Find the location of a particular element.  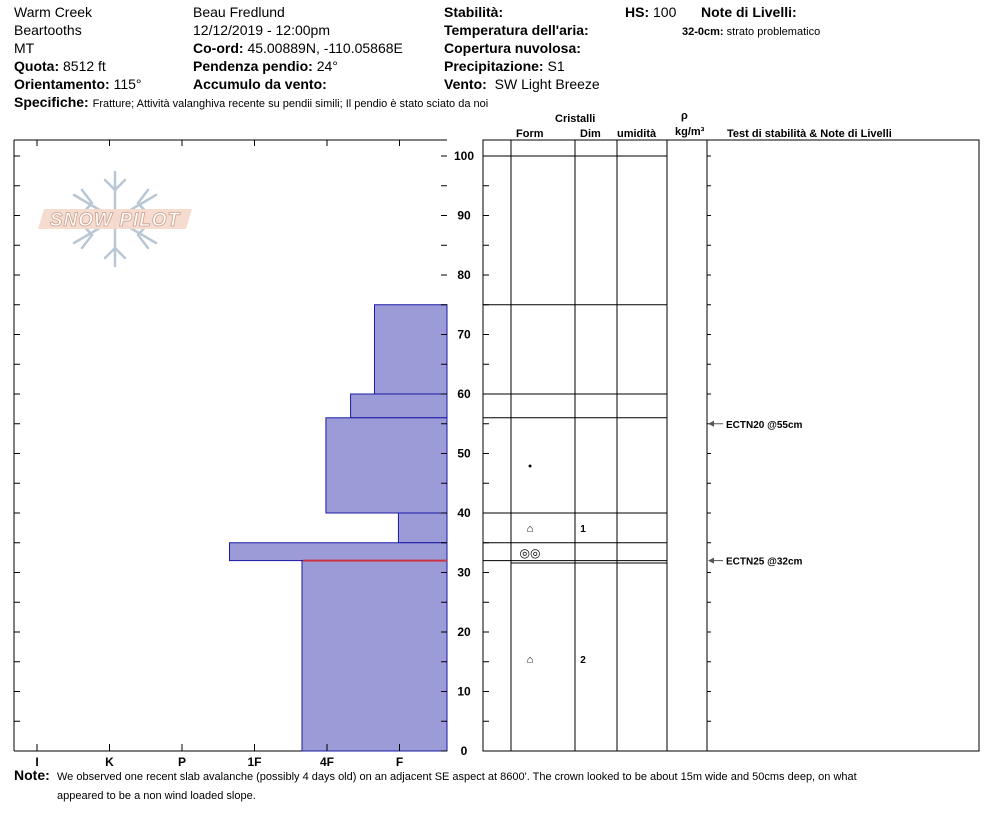

aspect: Orientamento: 115° is located at coordinates (78, 84).